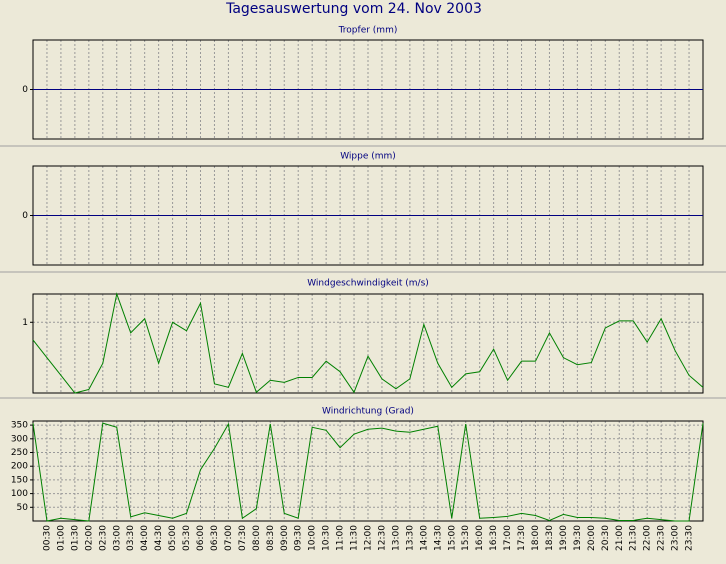 This screenshot has height=564, width=726. What do you see at coordinates (396, 538) in the screenshot?
I see `x-tick-label: 13:00` at bounding box center [396, 538].